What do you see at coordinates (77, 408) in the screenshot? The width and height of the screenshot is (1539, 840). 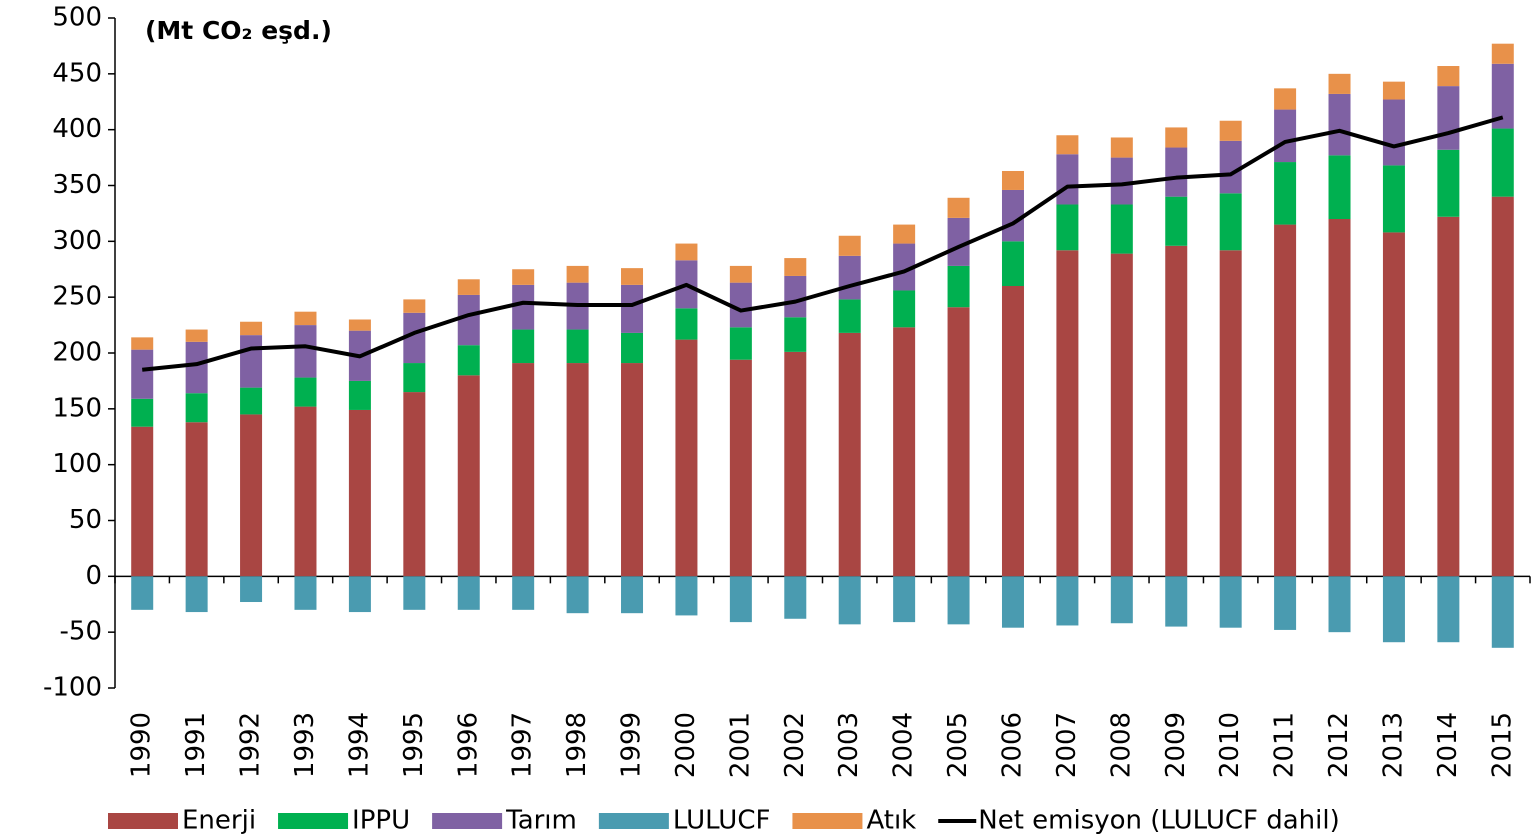 I see `y-tick-label: 150` at bounding box center [77, 408].